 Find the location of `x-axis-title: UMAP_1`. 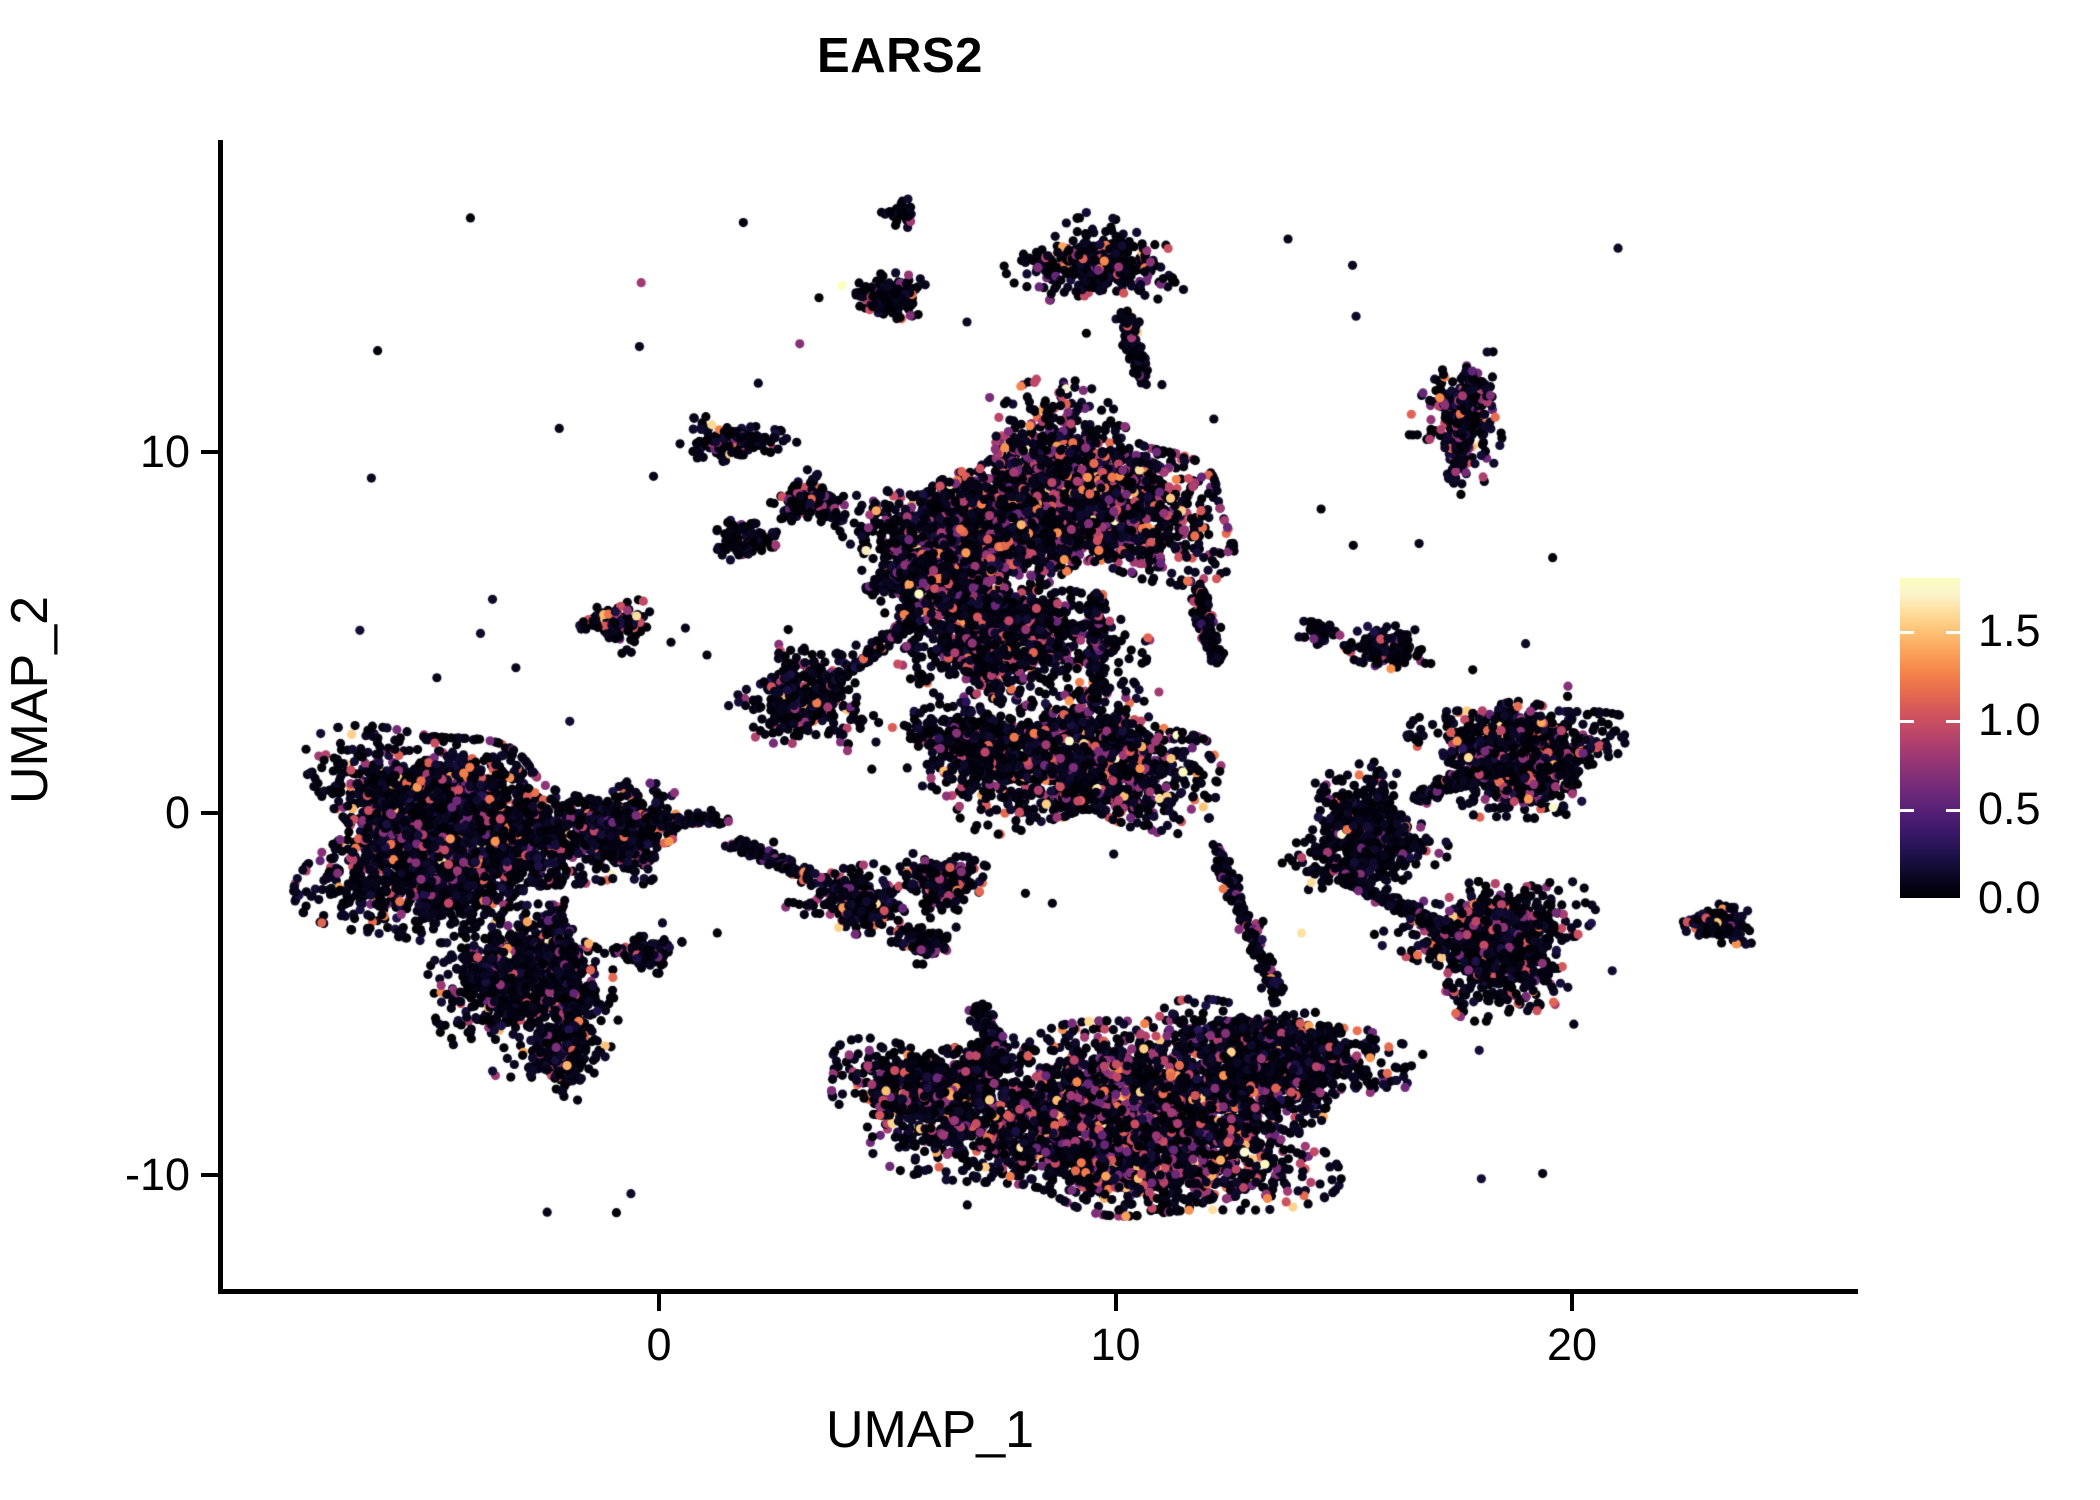

x-axis-title: UMAP_1 is located at coordinates (930, 1430).